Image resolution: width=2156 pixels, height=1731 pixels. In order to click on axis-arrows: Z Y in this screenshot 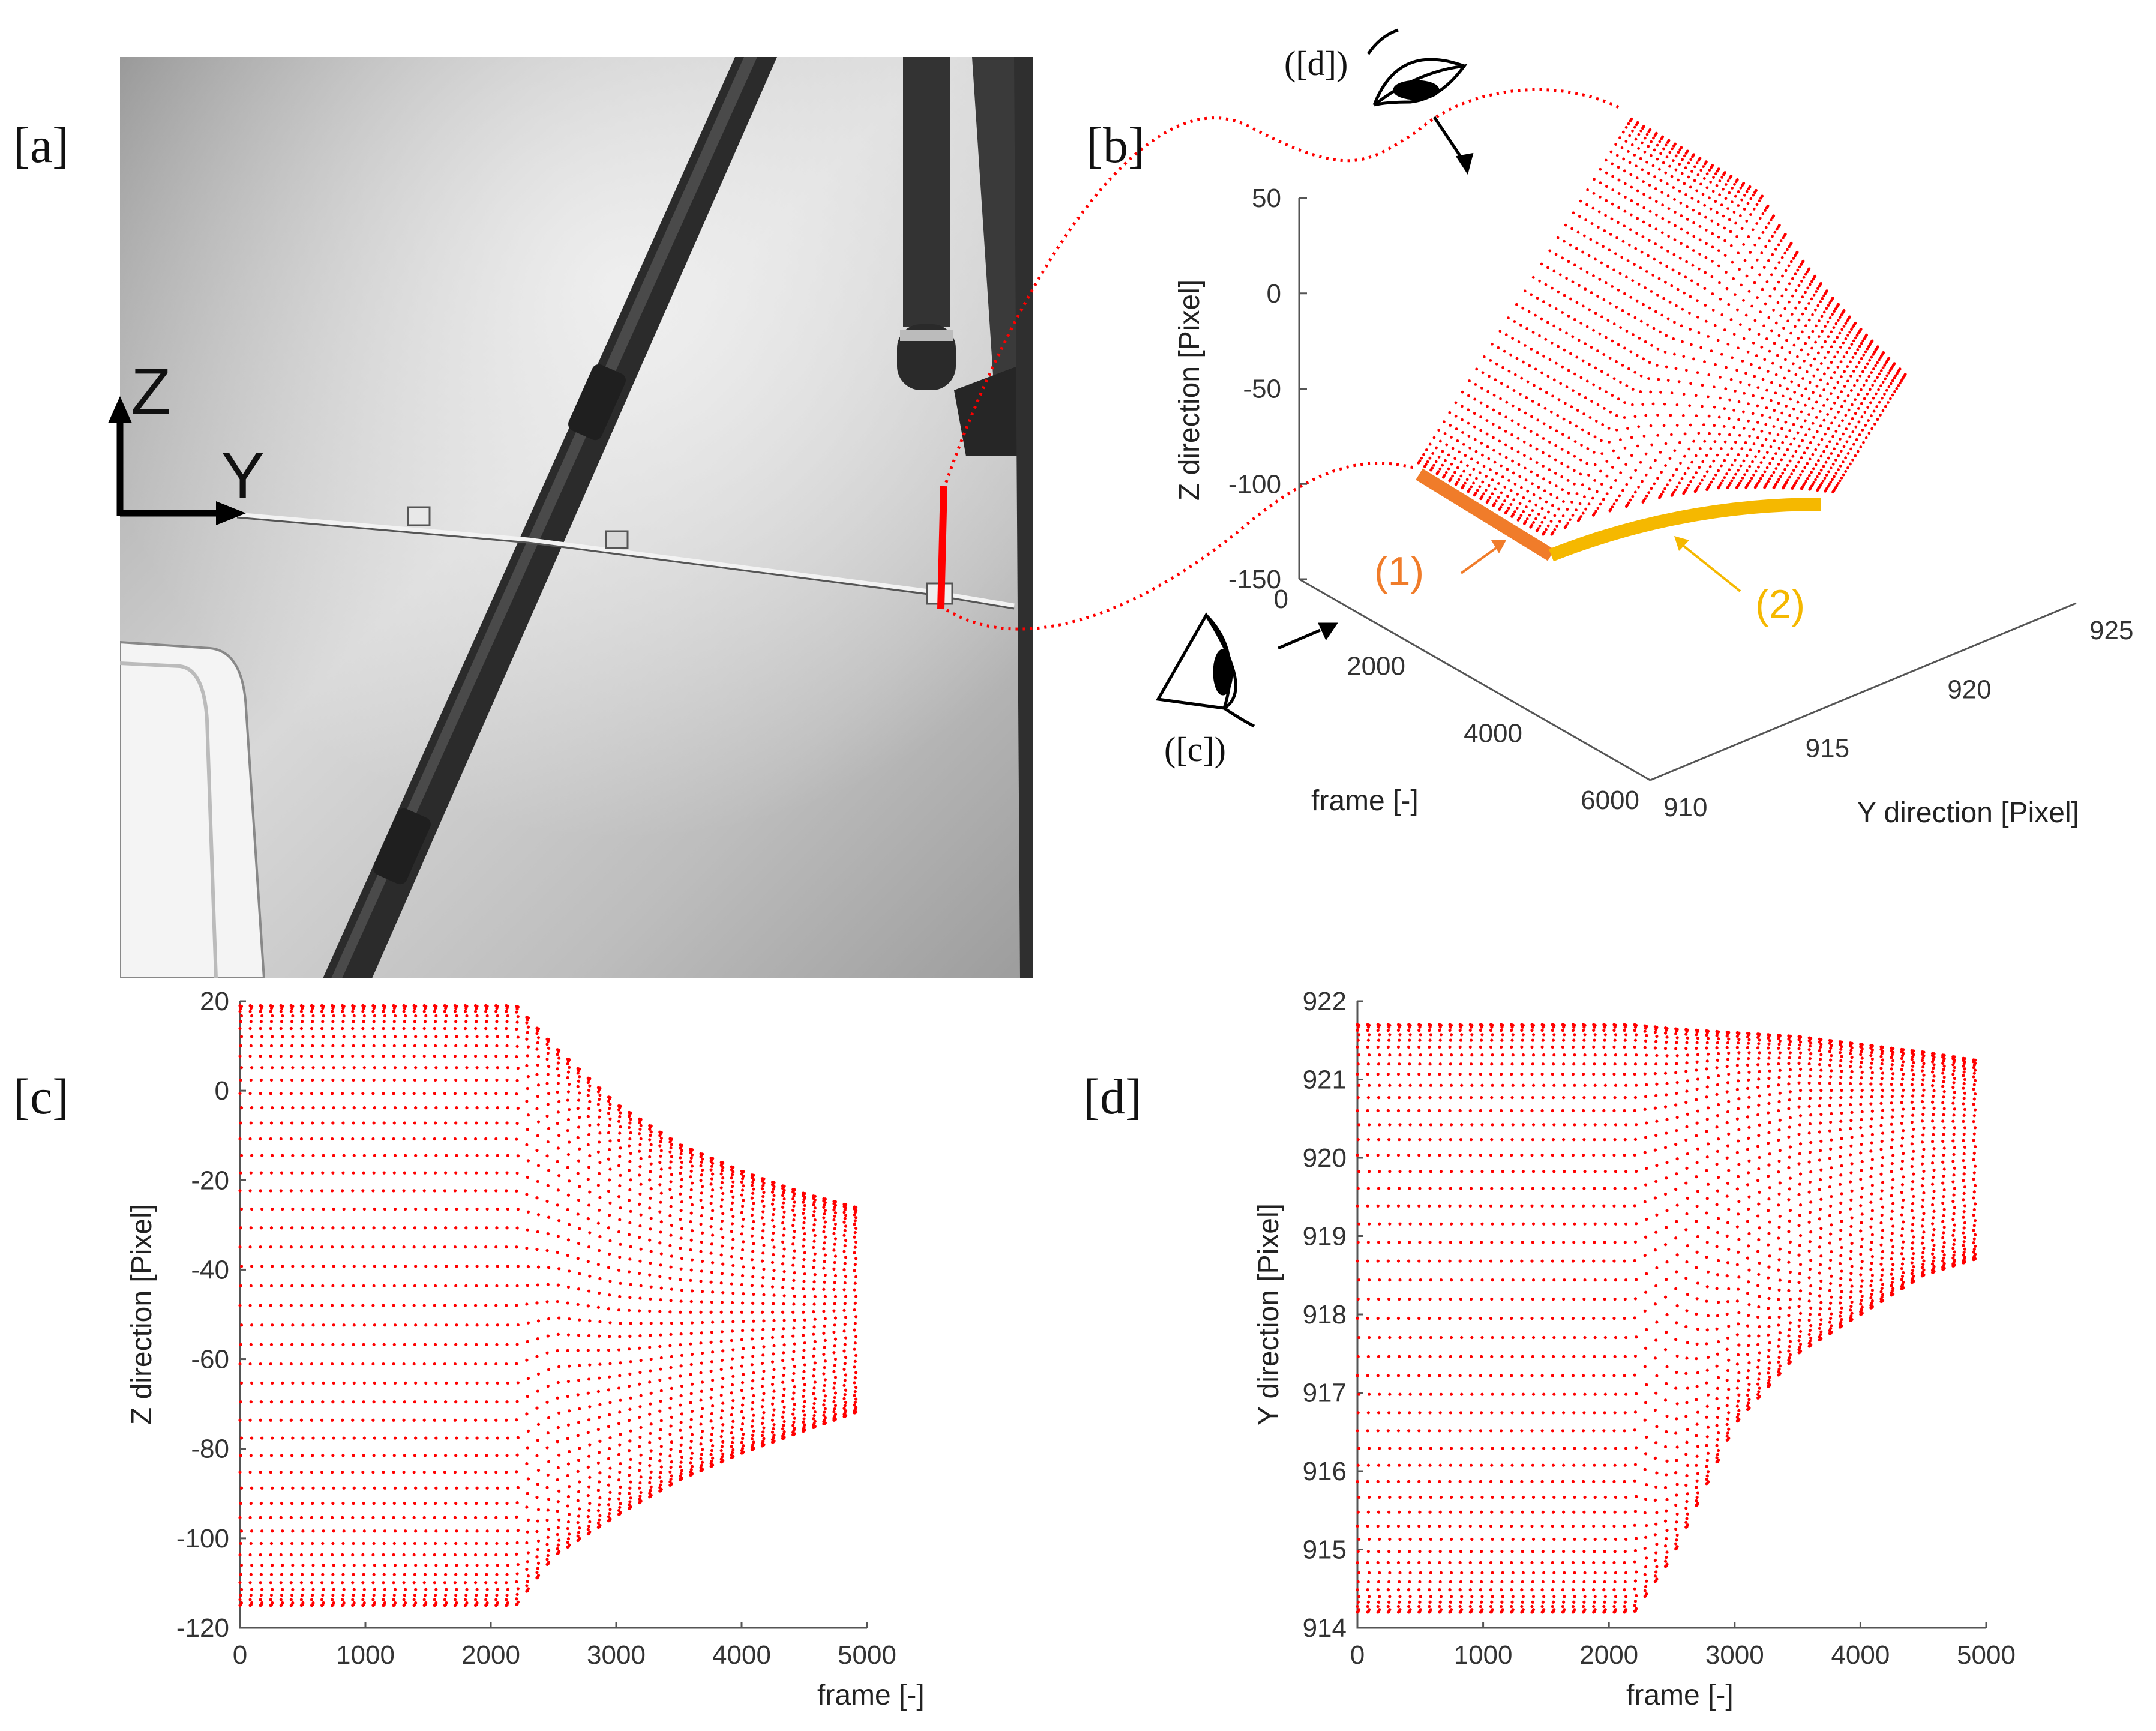, I will do `click(187, 440)`.